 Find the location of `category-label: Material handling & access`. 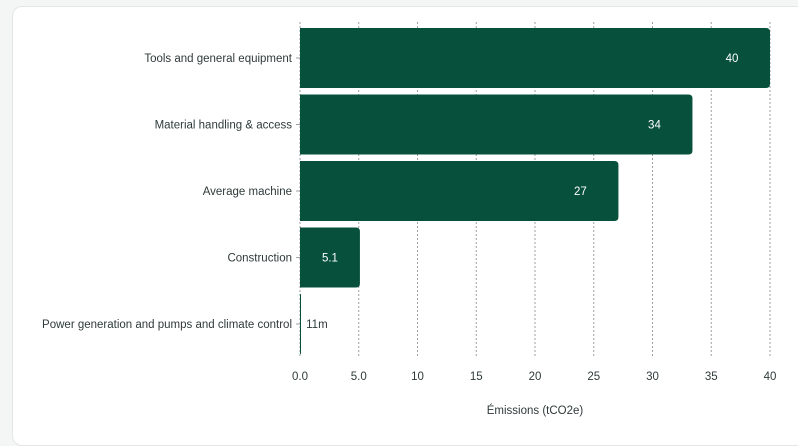

category-label: Material handling & access is located at coordinates (224, 126).